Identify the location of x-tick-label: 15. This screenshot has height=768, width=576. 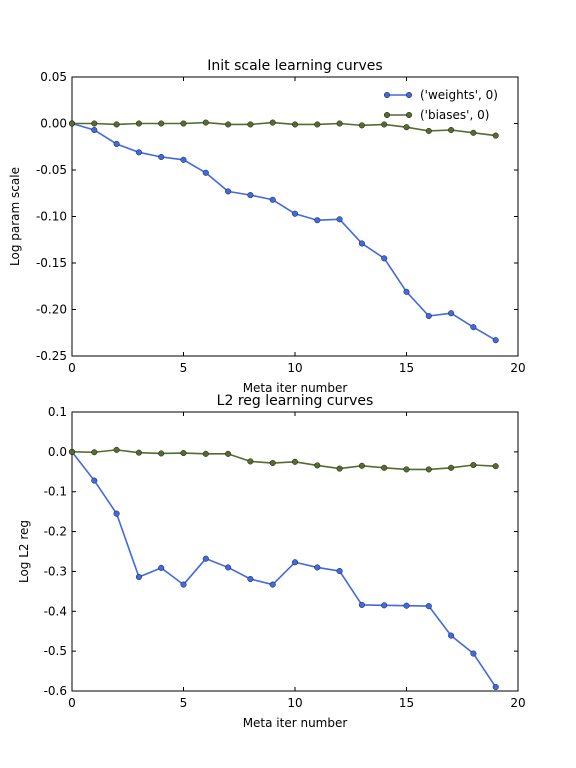
(406, 368).